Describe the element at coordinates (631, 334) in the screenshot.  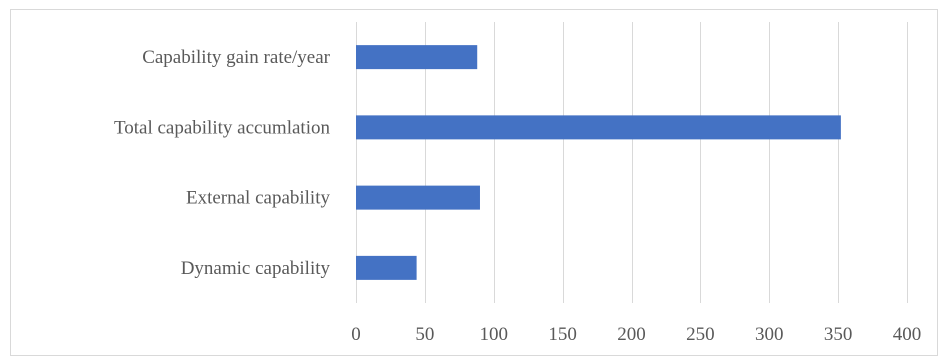
I see `x-tick-label: 200` at that location.